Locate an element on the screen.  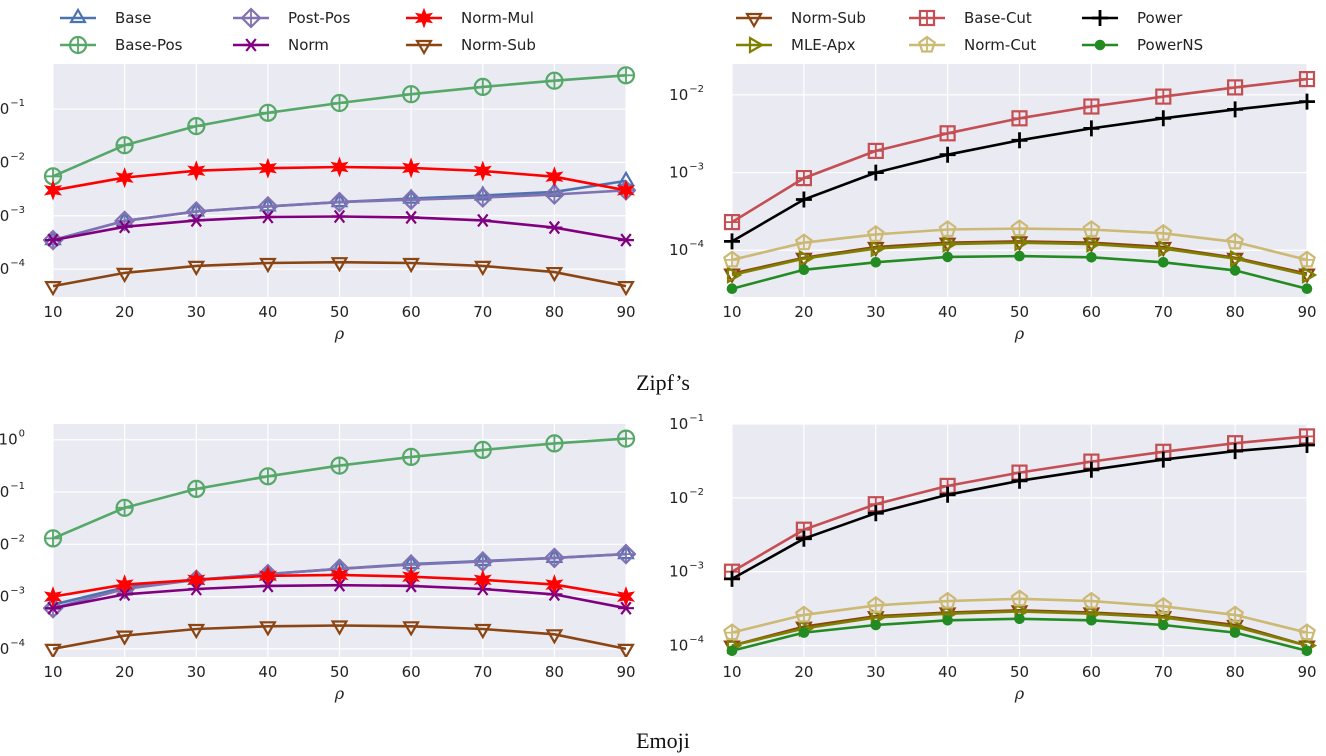
legend-item-base-pos: Base-Pos is located at coordinates (121, 45).